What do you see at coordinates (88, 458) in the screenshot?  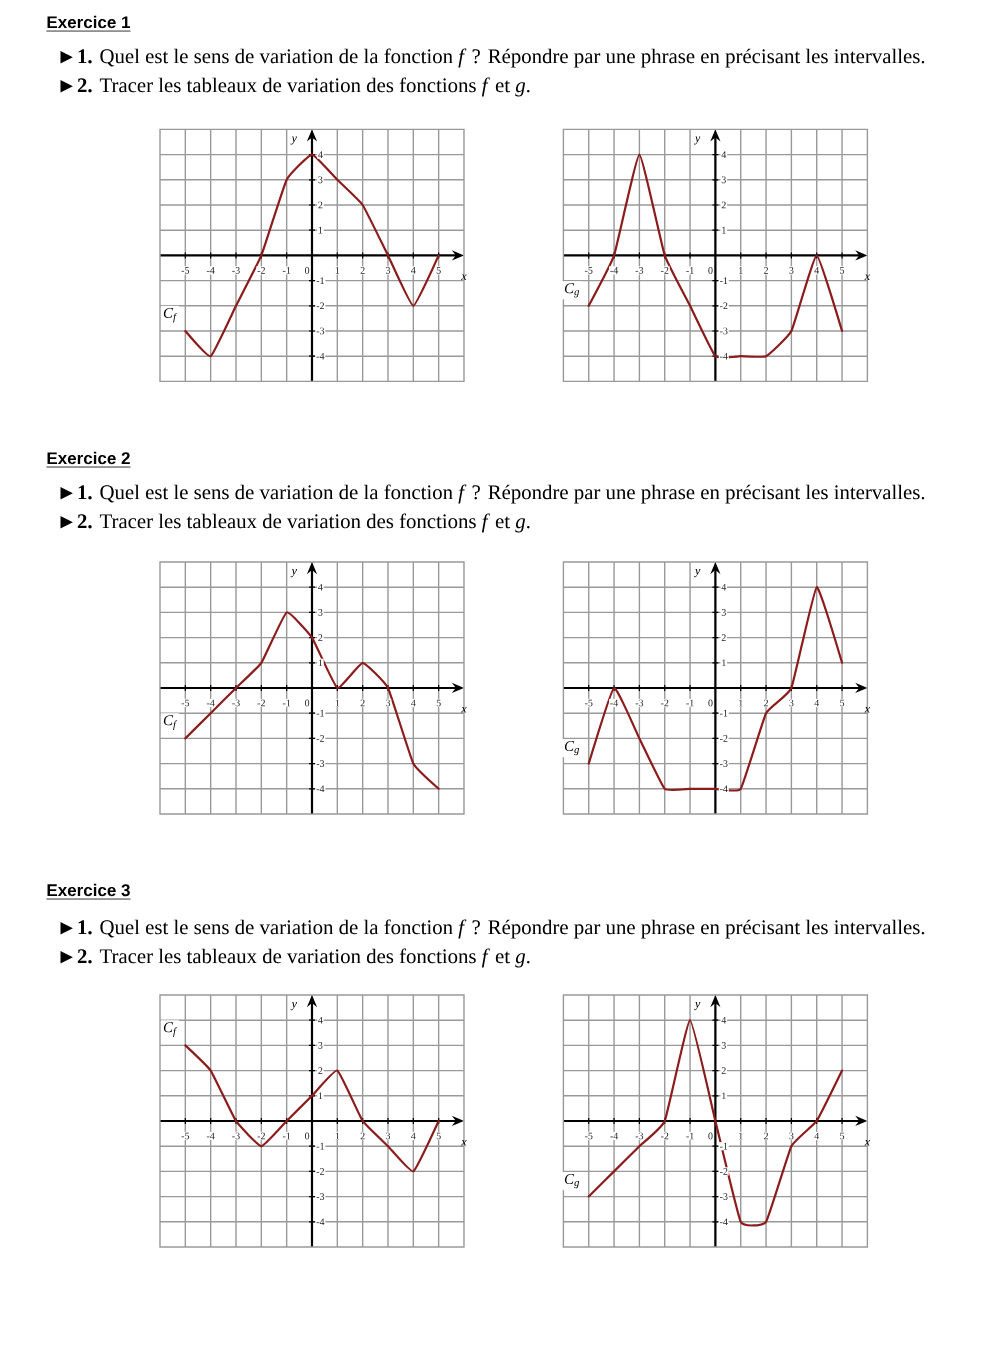 I see `chart-title: Exercice 2` at bounding box center [88, 458].